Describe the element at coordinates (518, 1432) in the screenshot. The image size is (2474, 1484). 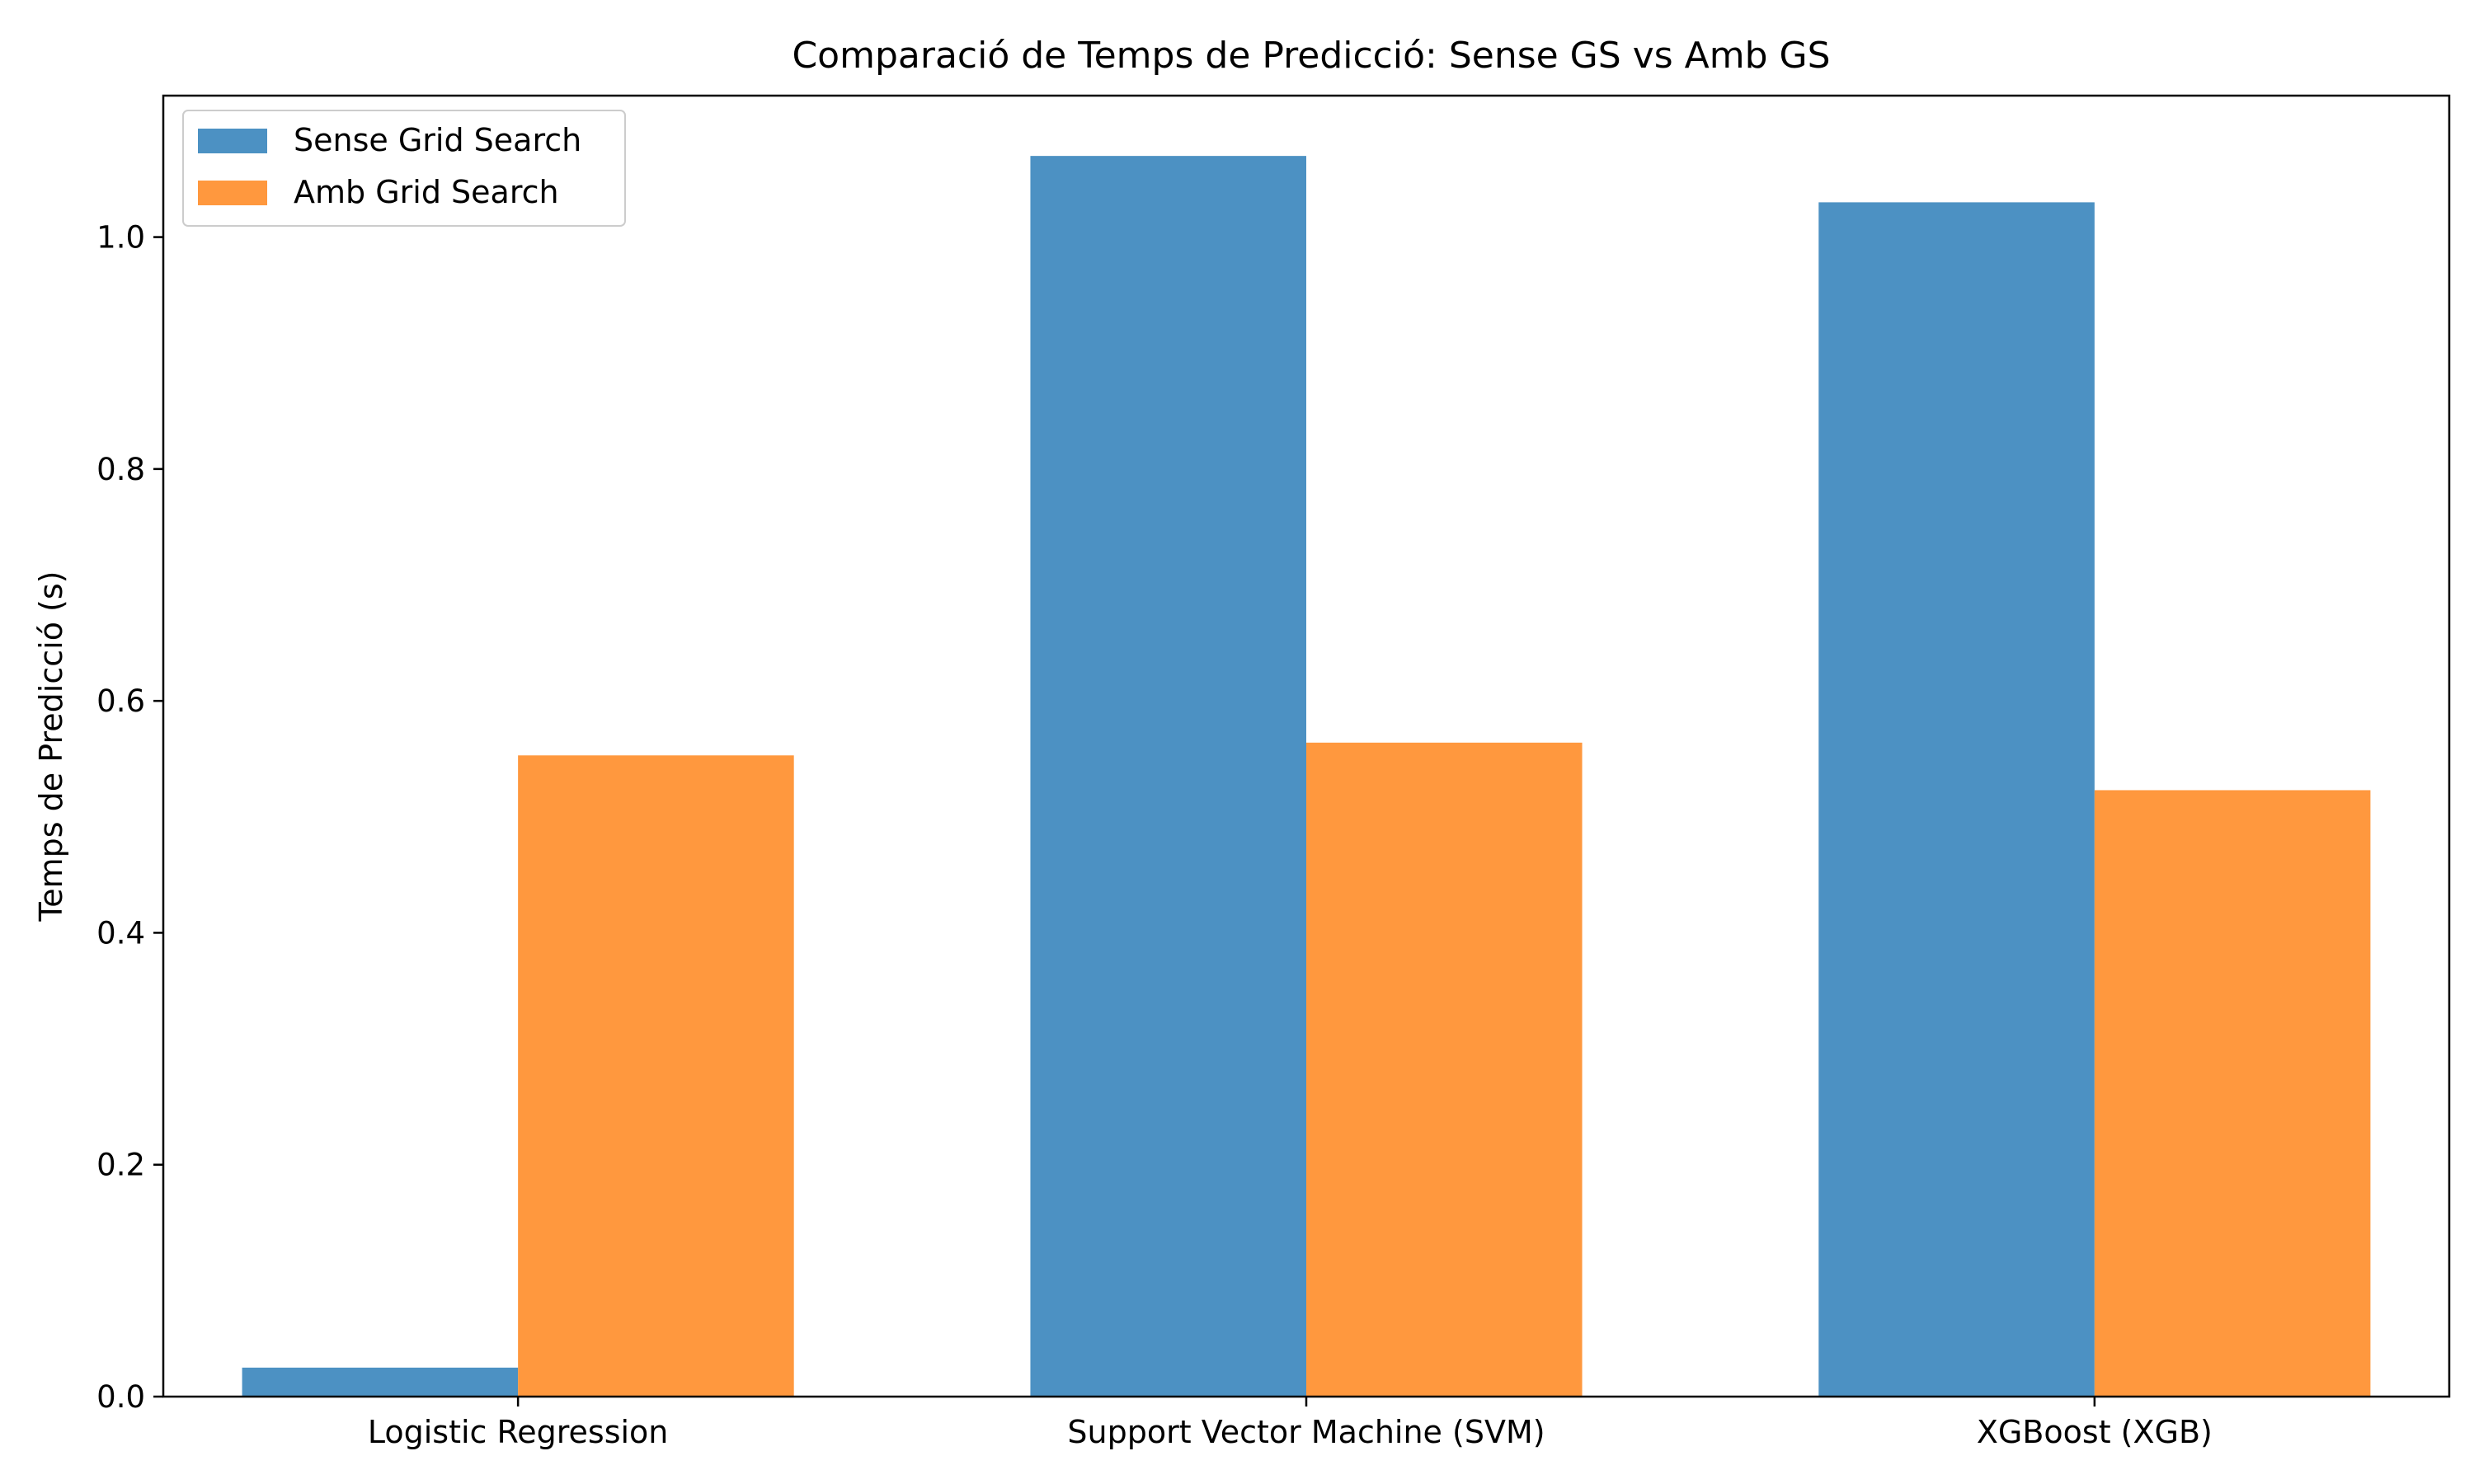
I see `x-tick-label: Logistic Regression` at that location.